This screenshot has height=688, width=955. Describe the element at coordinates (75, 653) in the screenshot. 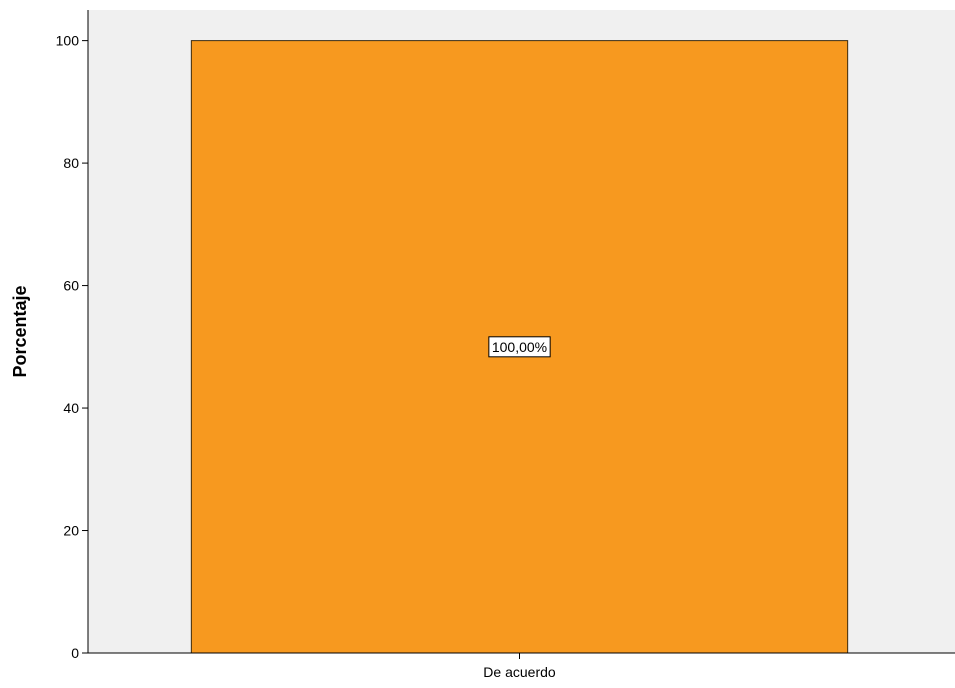

I see `y-tick-label: 0` at that location.